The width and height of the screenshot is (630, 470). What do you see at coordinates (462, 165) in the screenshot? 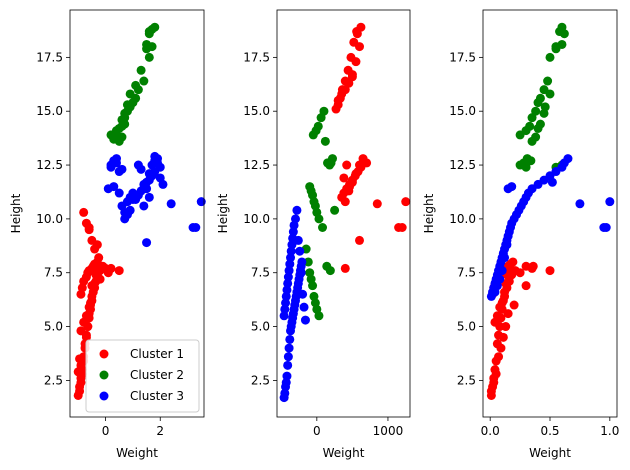
I see `y-tick-label: 12.5` at bounding box center [462, 165].